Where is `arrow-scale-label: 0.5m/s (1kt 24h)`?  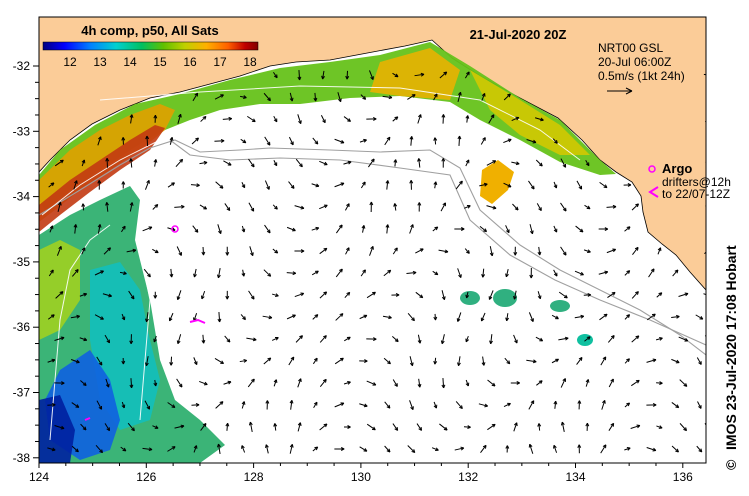 arrow-scale-label: 0.5m/s (1kt 24h) is located at coordinates (641, 76).